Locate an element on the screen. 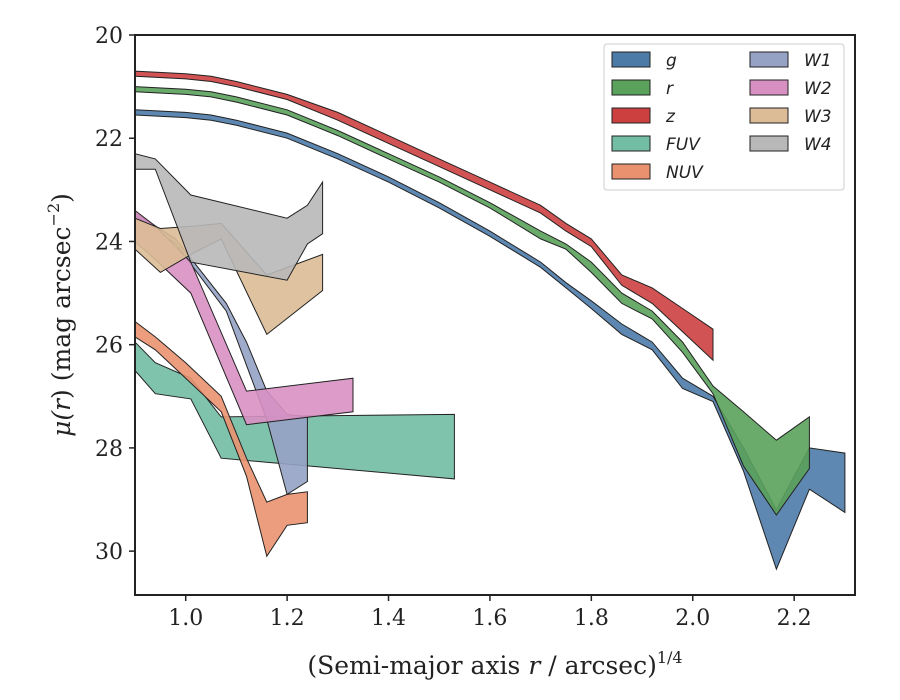  x-tick-label: 1.4 is located at coordinates (388, 618).